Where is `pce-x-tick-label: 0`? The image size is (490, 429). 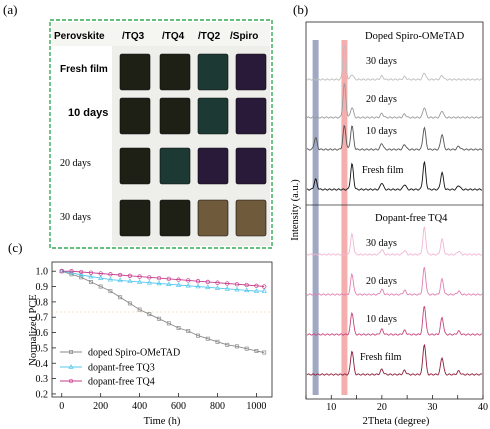 pce-x-tick-label: 0 is located at coordinates (61, 406).